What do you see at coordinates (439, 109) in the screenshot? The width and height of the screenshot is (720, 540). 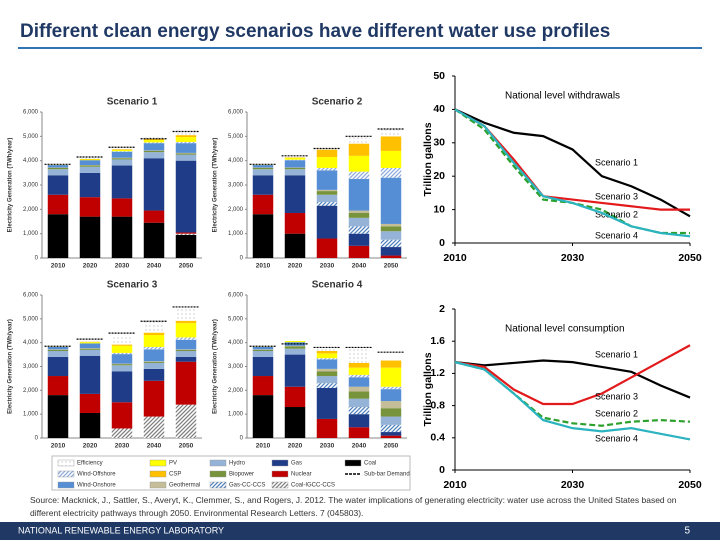 I see `y-tick-label: 40` at bounding box center [439, 109].